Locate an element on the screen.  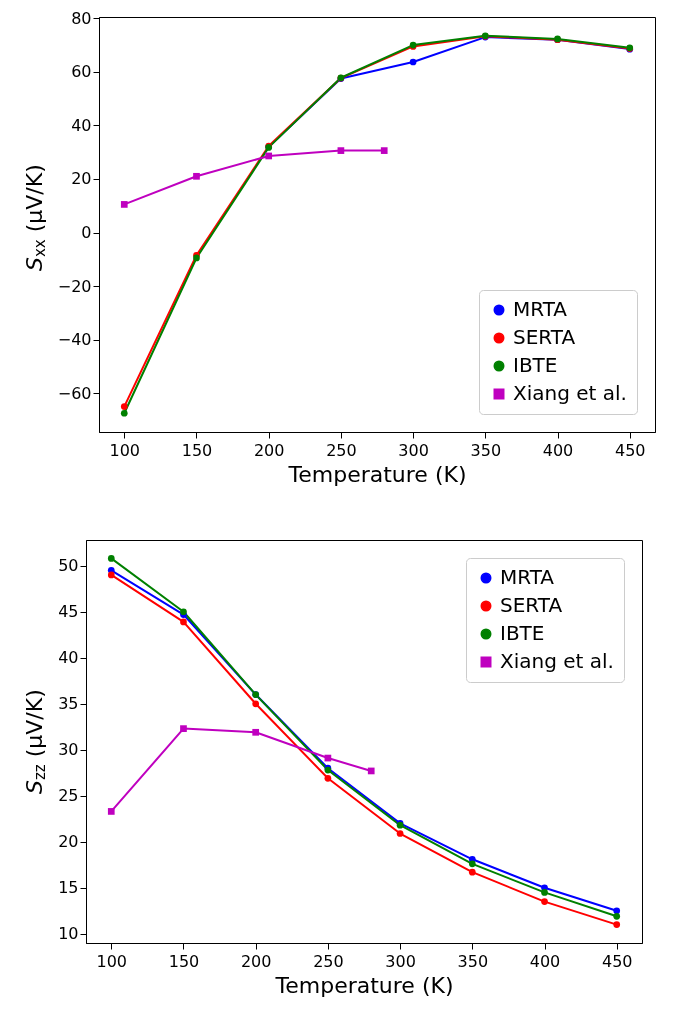
y-tick-label: −40 is located at coordinates (74, 340).